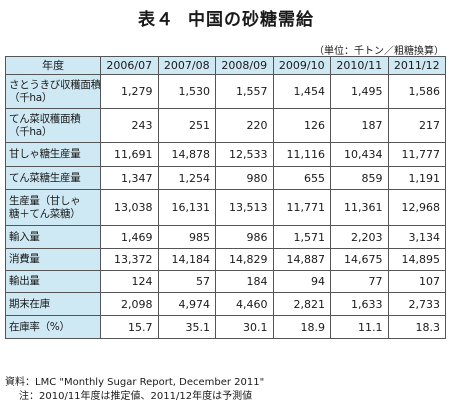 This screenshot has height=410, width=452. What do you see at coordinates (416, 259) in the screenshot?
I see `data-cell: 14,895` at bounding box center [416, 259].